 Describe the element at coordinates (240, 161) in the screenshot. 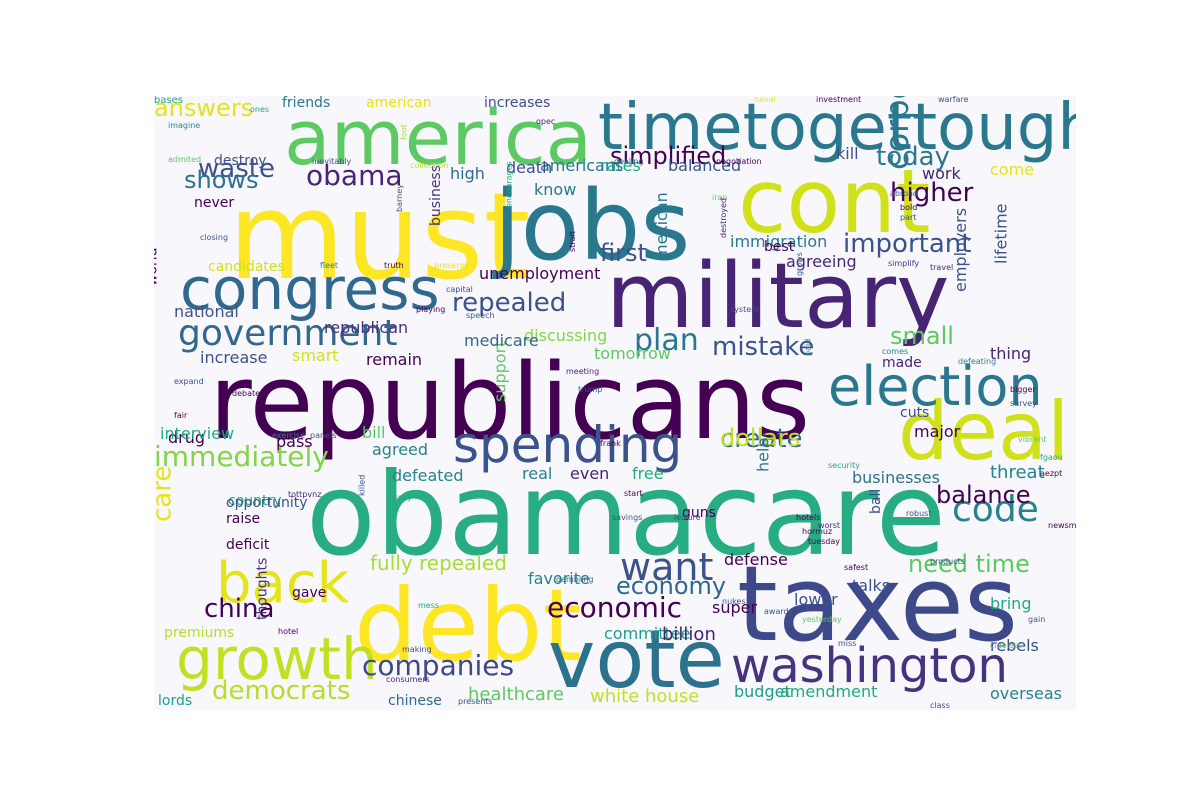

I see `cloud-word: destroy` at that location.